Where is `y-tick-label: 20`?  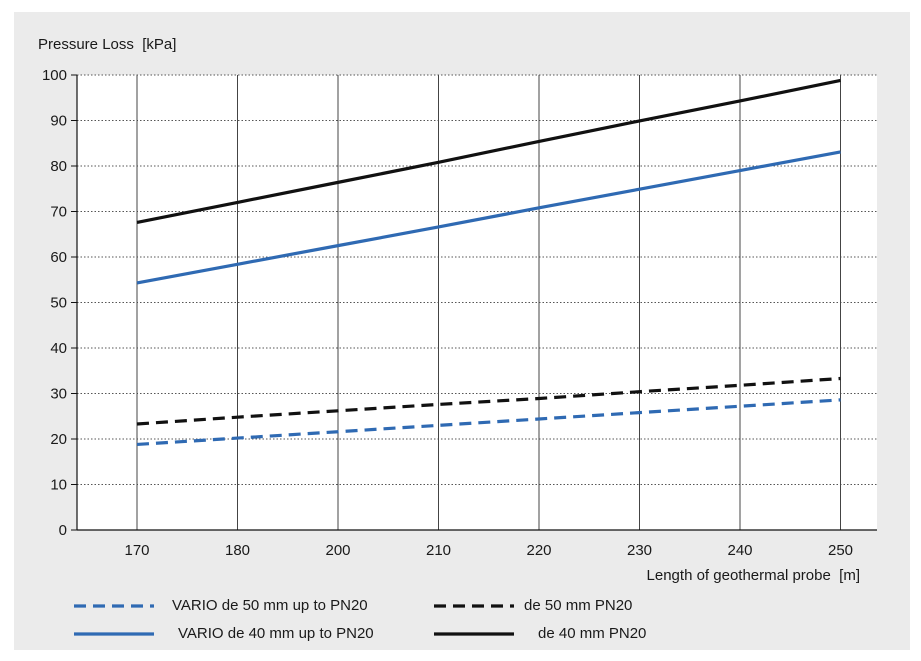 y-tick-label: 20 is located at coordinates (58, 439).